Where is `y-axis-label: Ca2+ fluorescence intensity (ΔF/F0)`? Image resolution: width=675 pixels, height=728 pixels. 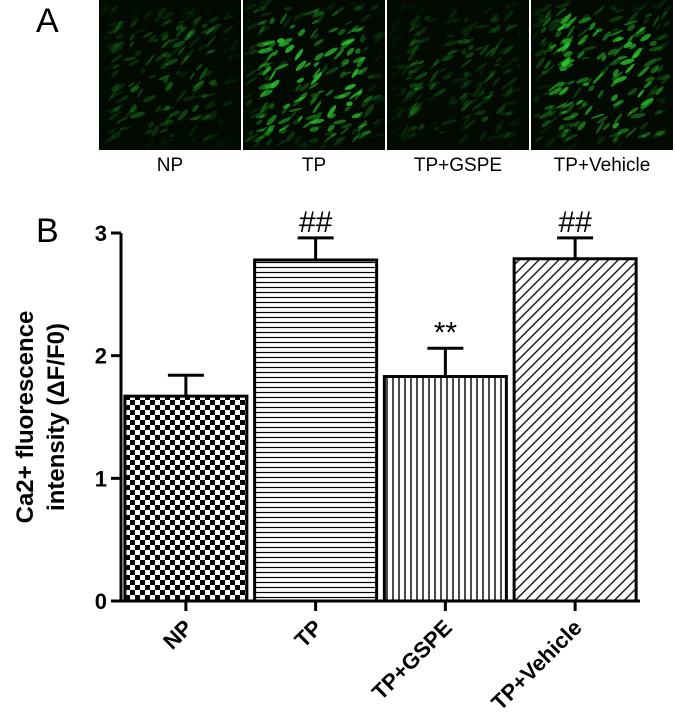
y-axis-label: Ca2+ fluorescence intensity (ΔF/F0) is located at coordinates (41, 417).